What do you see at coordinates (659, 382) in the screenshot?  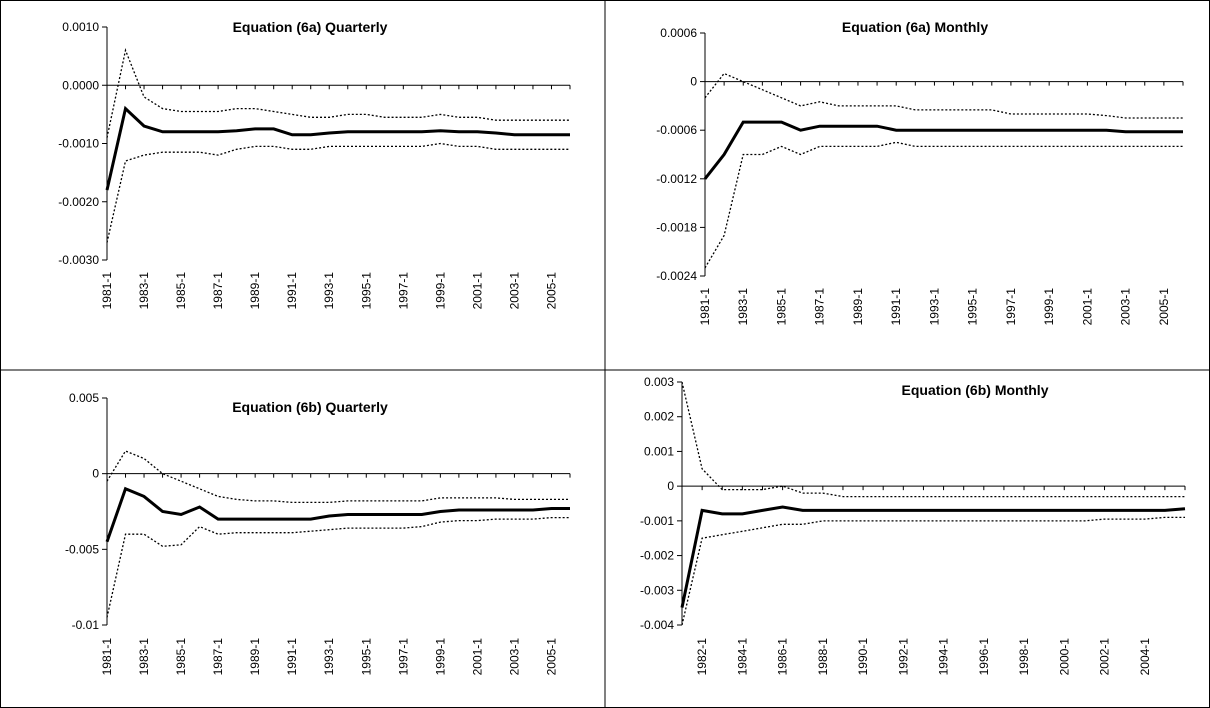 I see `y-tick-label: 0.003` at bounding box center [659, 382].